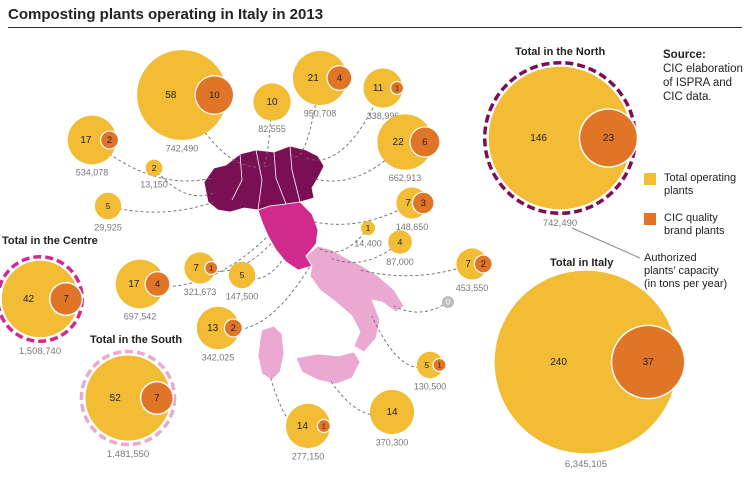 Image resolution: width=750 pixels, height=491 pixels. I want to click on map-north-border, so click(266, 178).